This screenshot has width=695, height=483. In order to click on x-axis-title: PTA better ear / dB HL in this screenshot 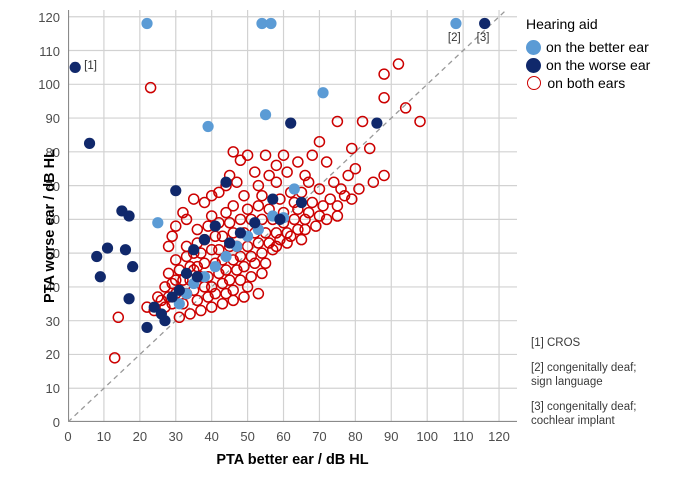, I will do `click(292, 460)`.